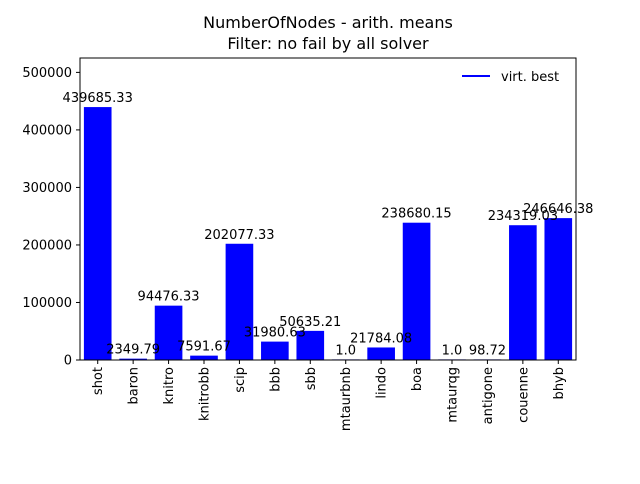  I want to click on y-tick-label-0: 0, so click(68, 361).